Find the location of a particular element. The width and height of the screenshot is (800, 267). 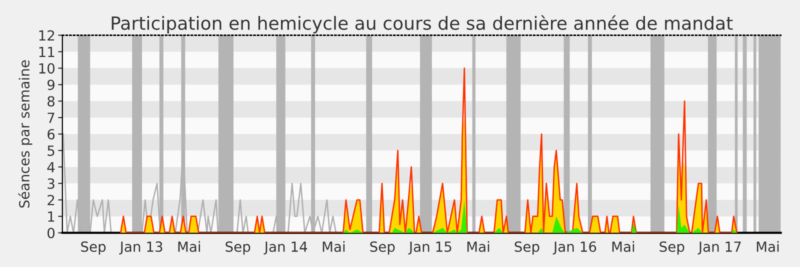

y-tick-label: 2 is located at coordinates (51, 200).